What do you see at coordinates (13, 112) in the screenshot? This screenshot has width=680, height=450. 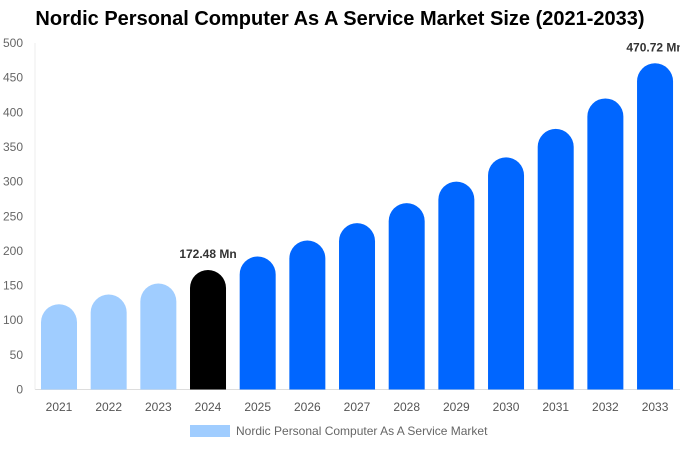 I see `y-tick-label: 400` at bounding box center [13, 112].